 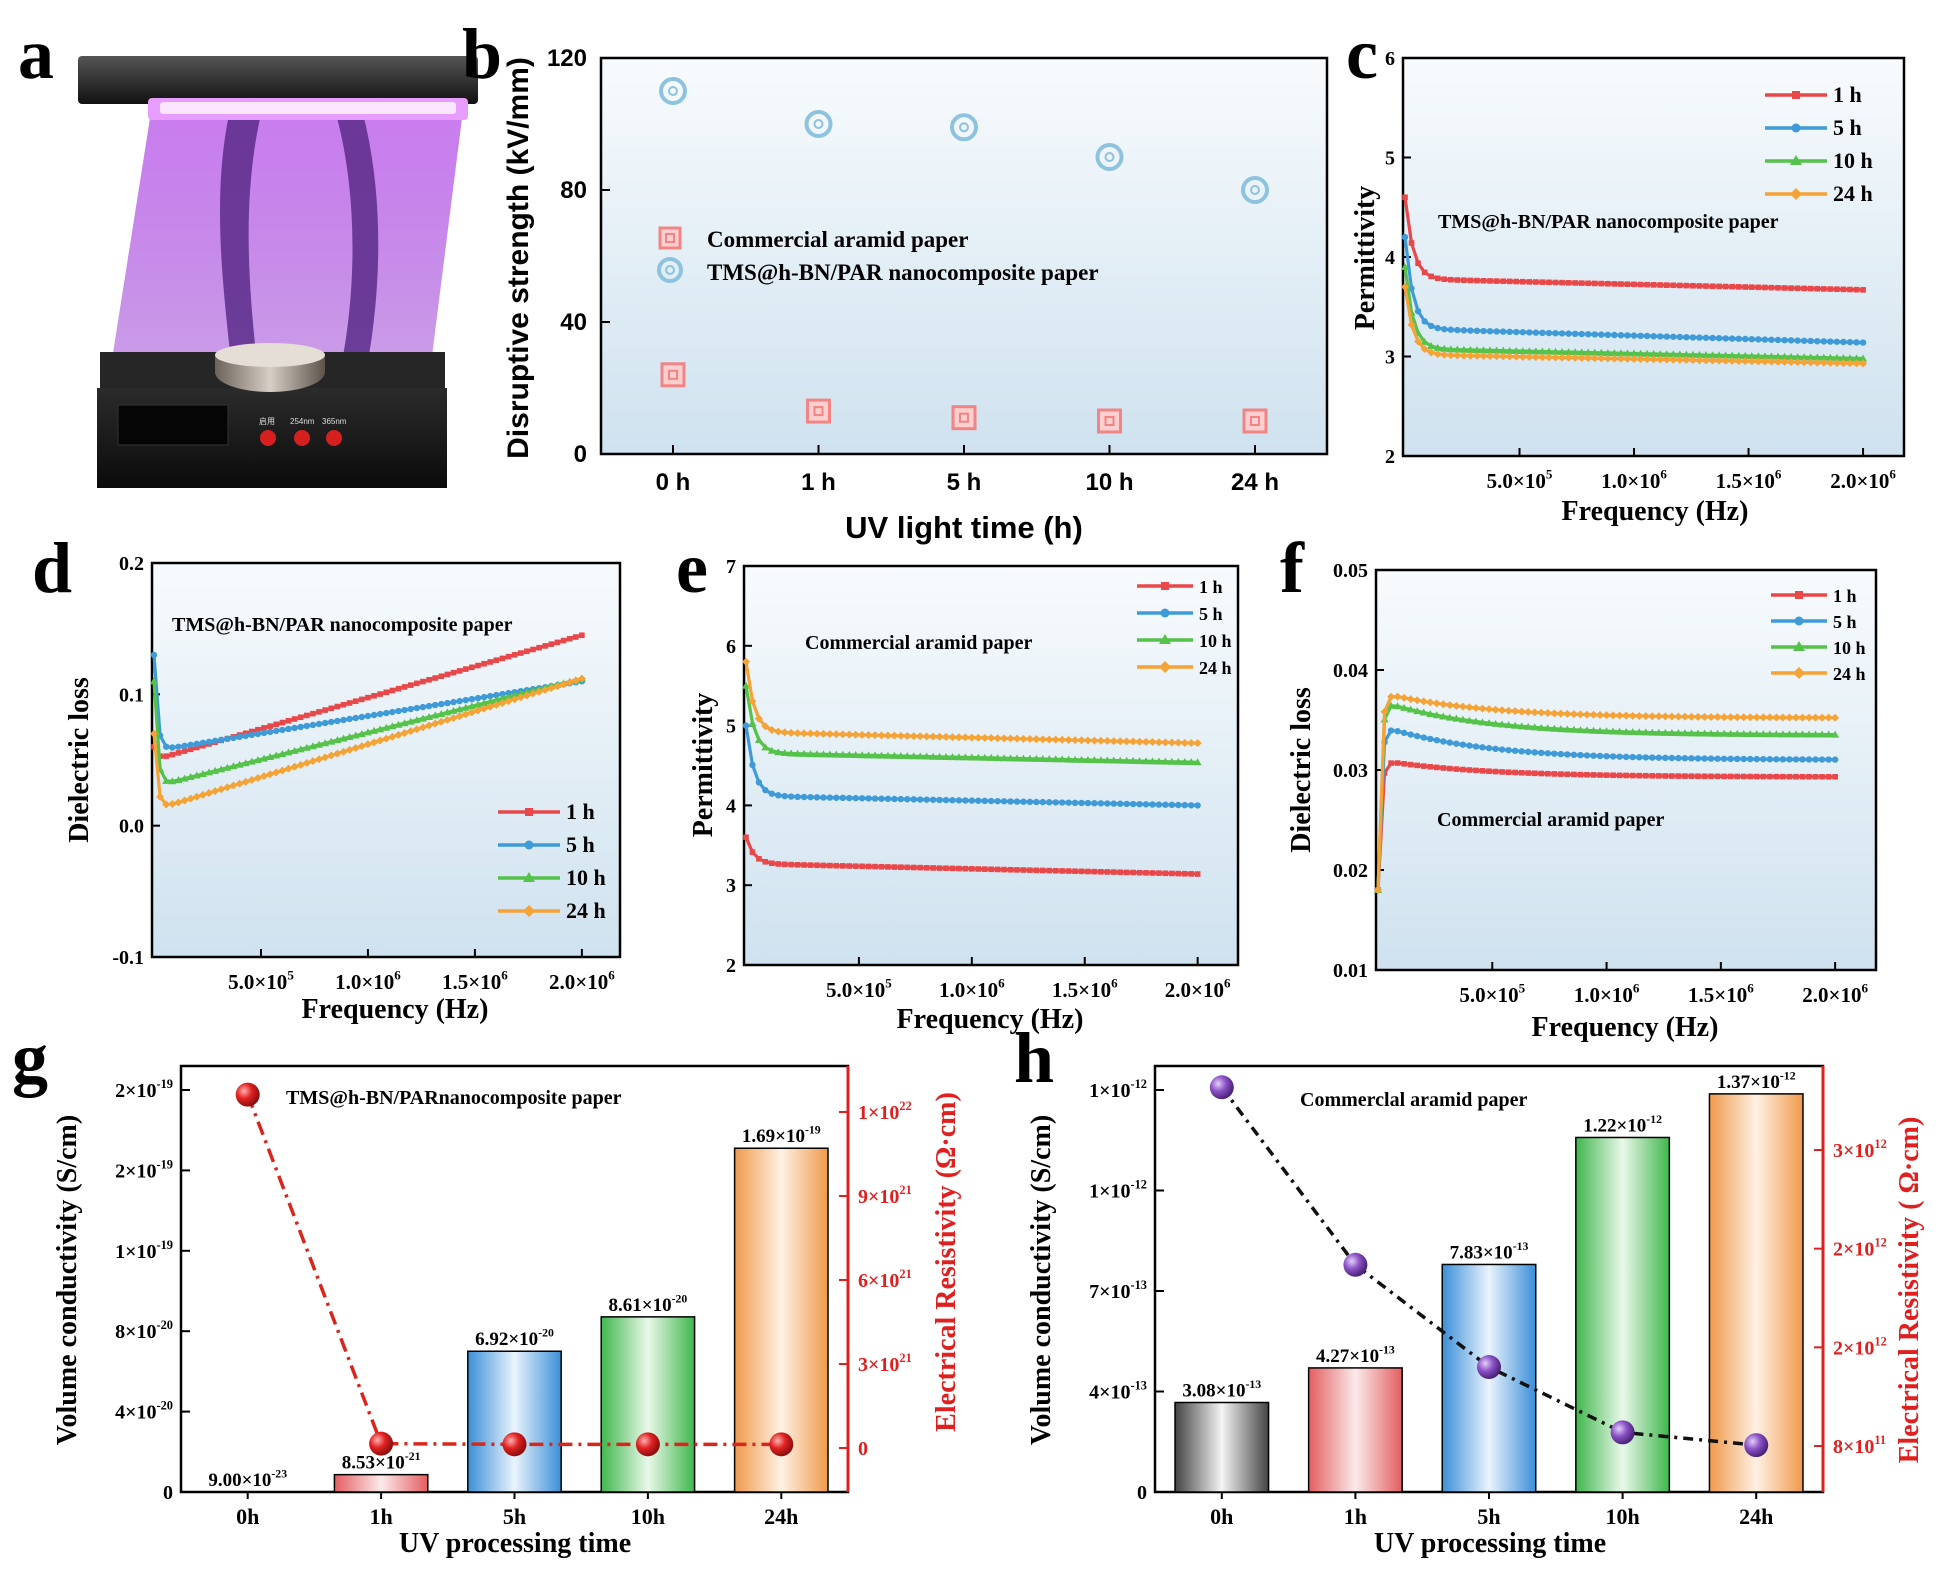 What do you see at coordinates (1350, 871) in the screenshot?
I see `y-tick-label: 0.02` at bounding box center [1350, 871].